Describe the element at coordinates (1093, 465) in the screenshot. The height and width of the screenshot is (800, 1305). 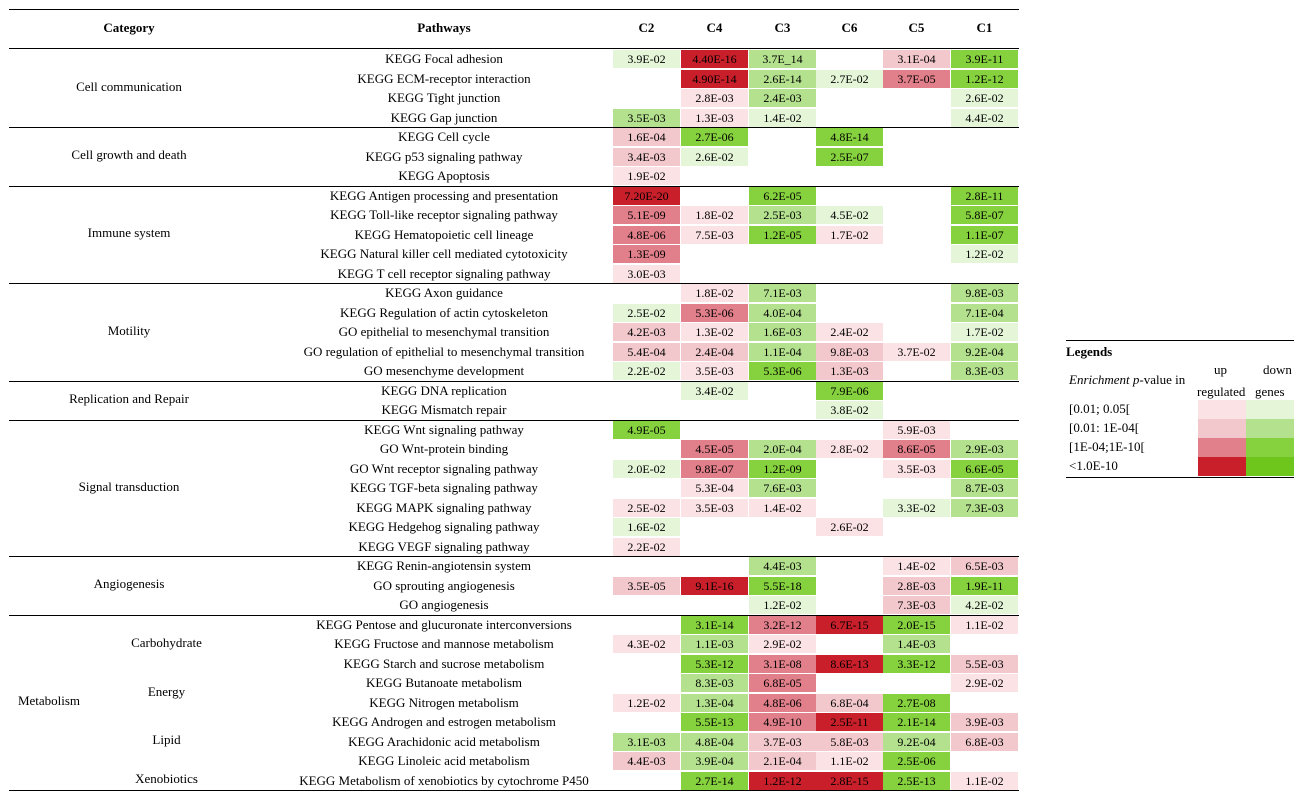
I see `legend-range-label: <1.0E-10` at that location.